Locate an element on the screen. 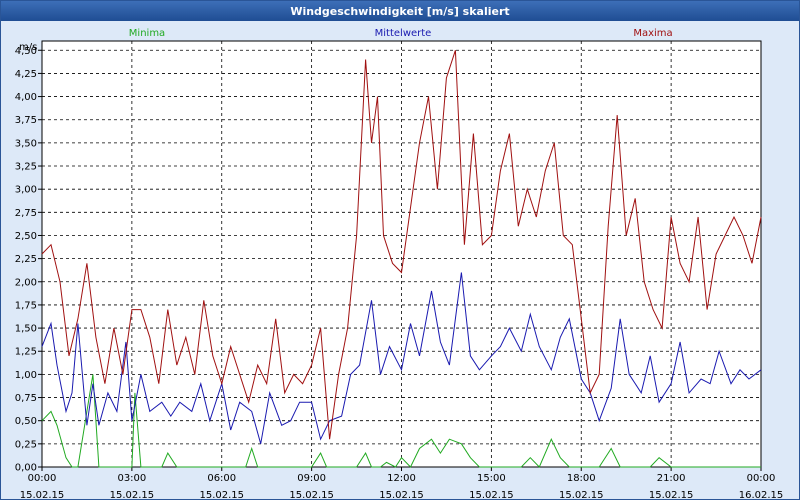  y-tick-label: 0,00 is located at coordinates (26, 468).